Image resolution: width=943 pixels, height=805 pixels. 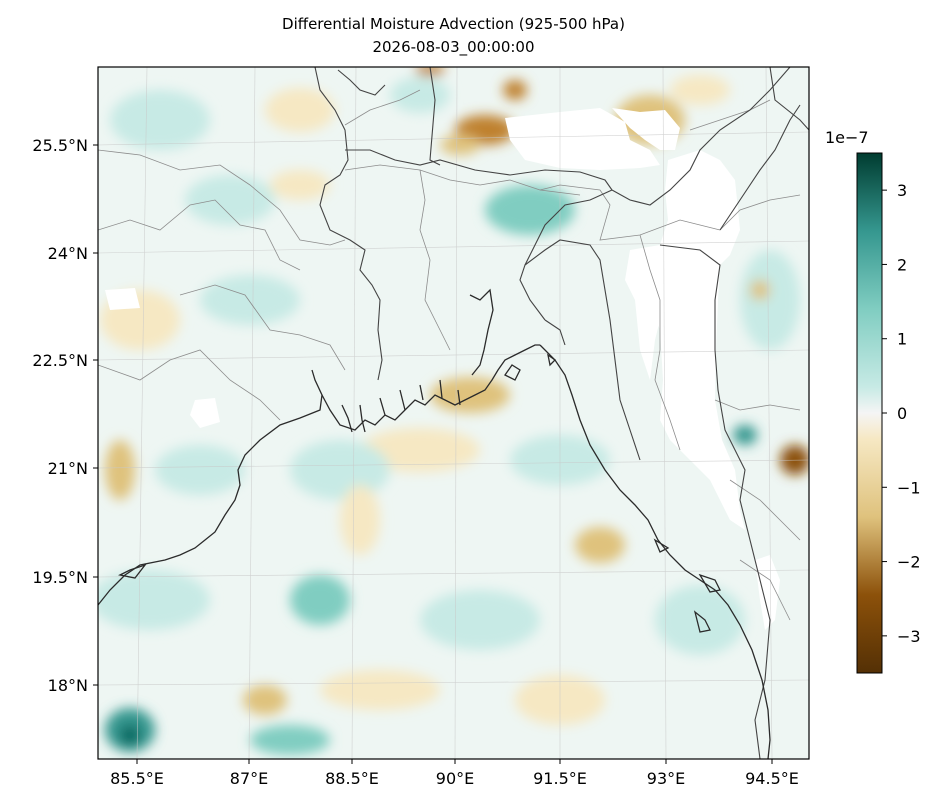 What do you see at coordinates (455, 778) in the screenshot?
I see `lon-tick-label: 90°E` at bounding box center [455, 778].